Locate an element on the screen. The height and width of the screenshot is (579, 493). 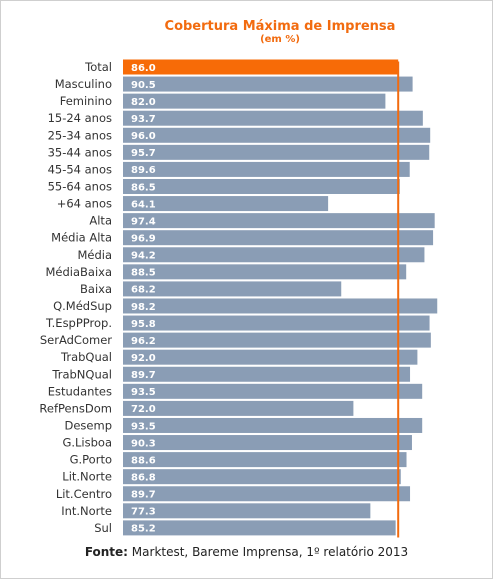
value-label-23: 88.6 is located at coordinates (143, 460).